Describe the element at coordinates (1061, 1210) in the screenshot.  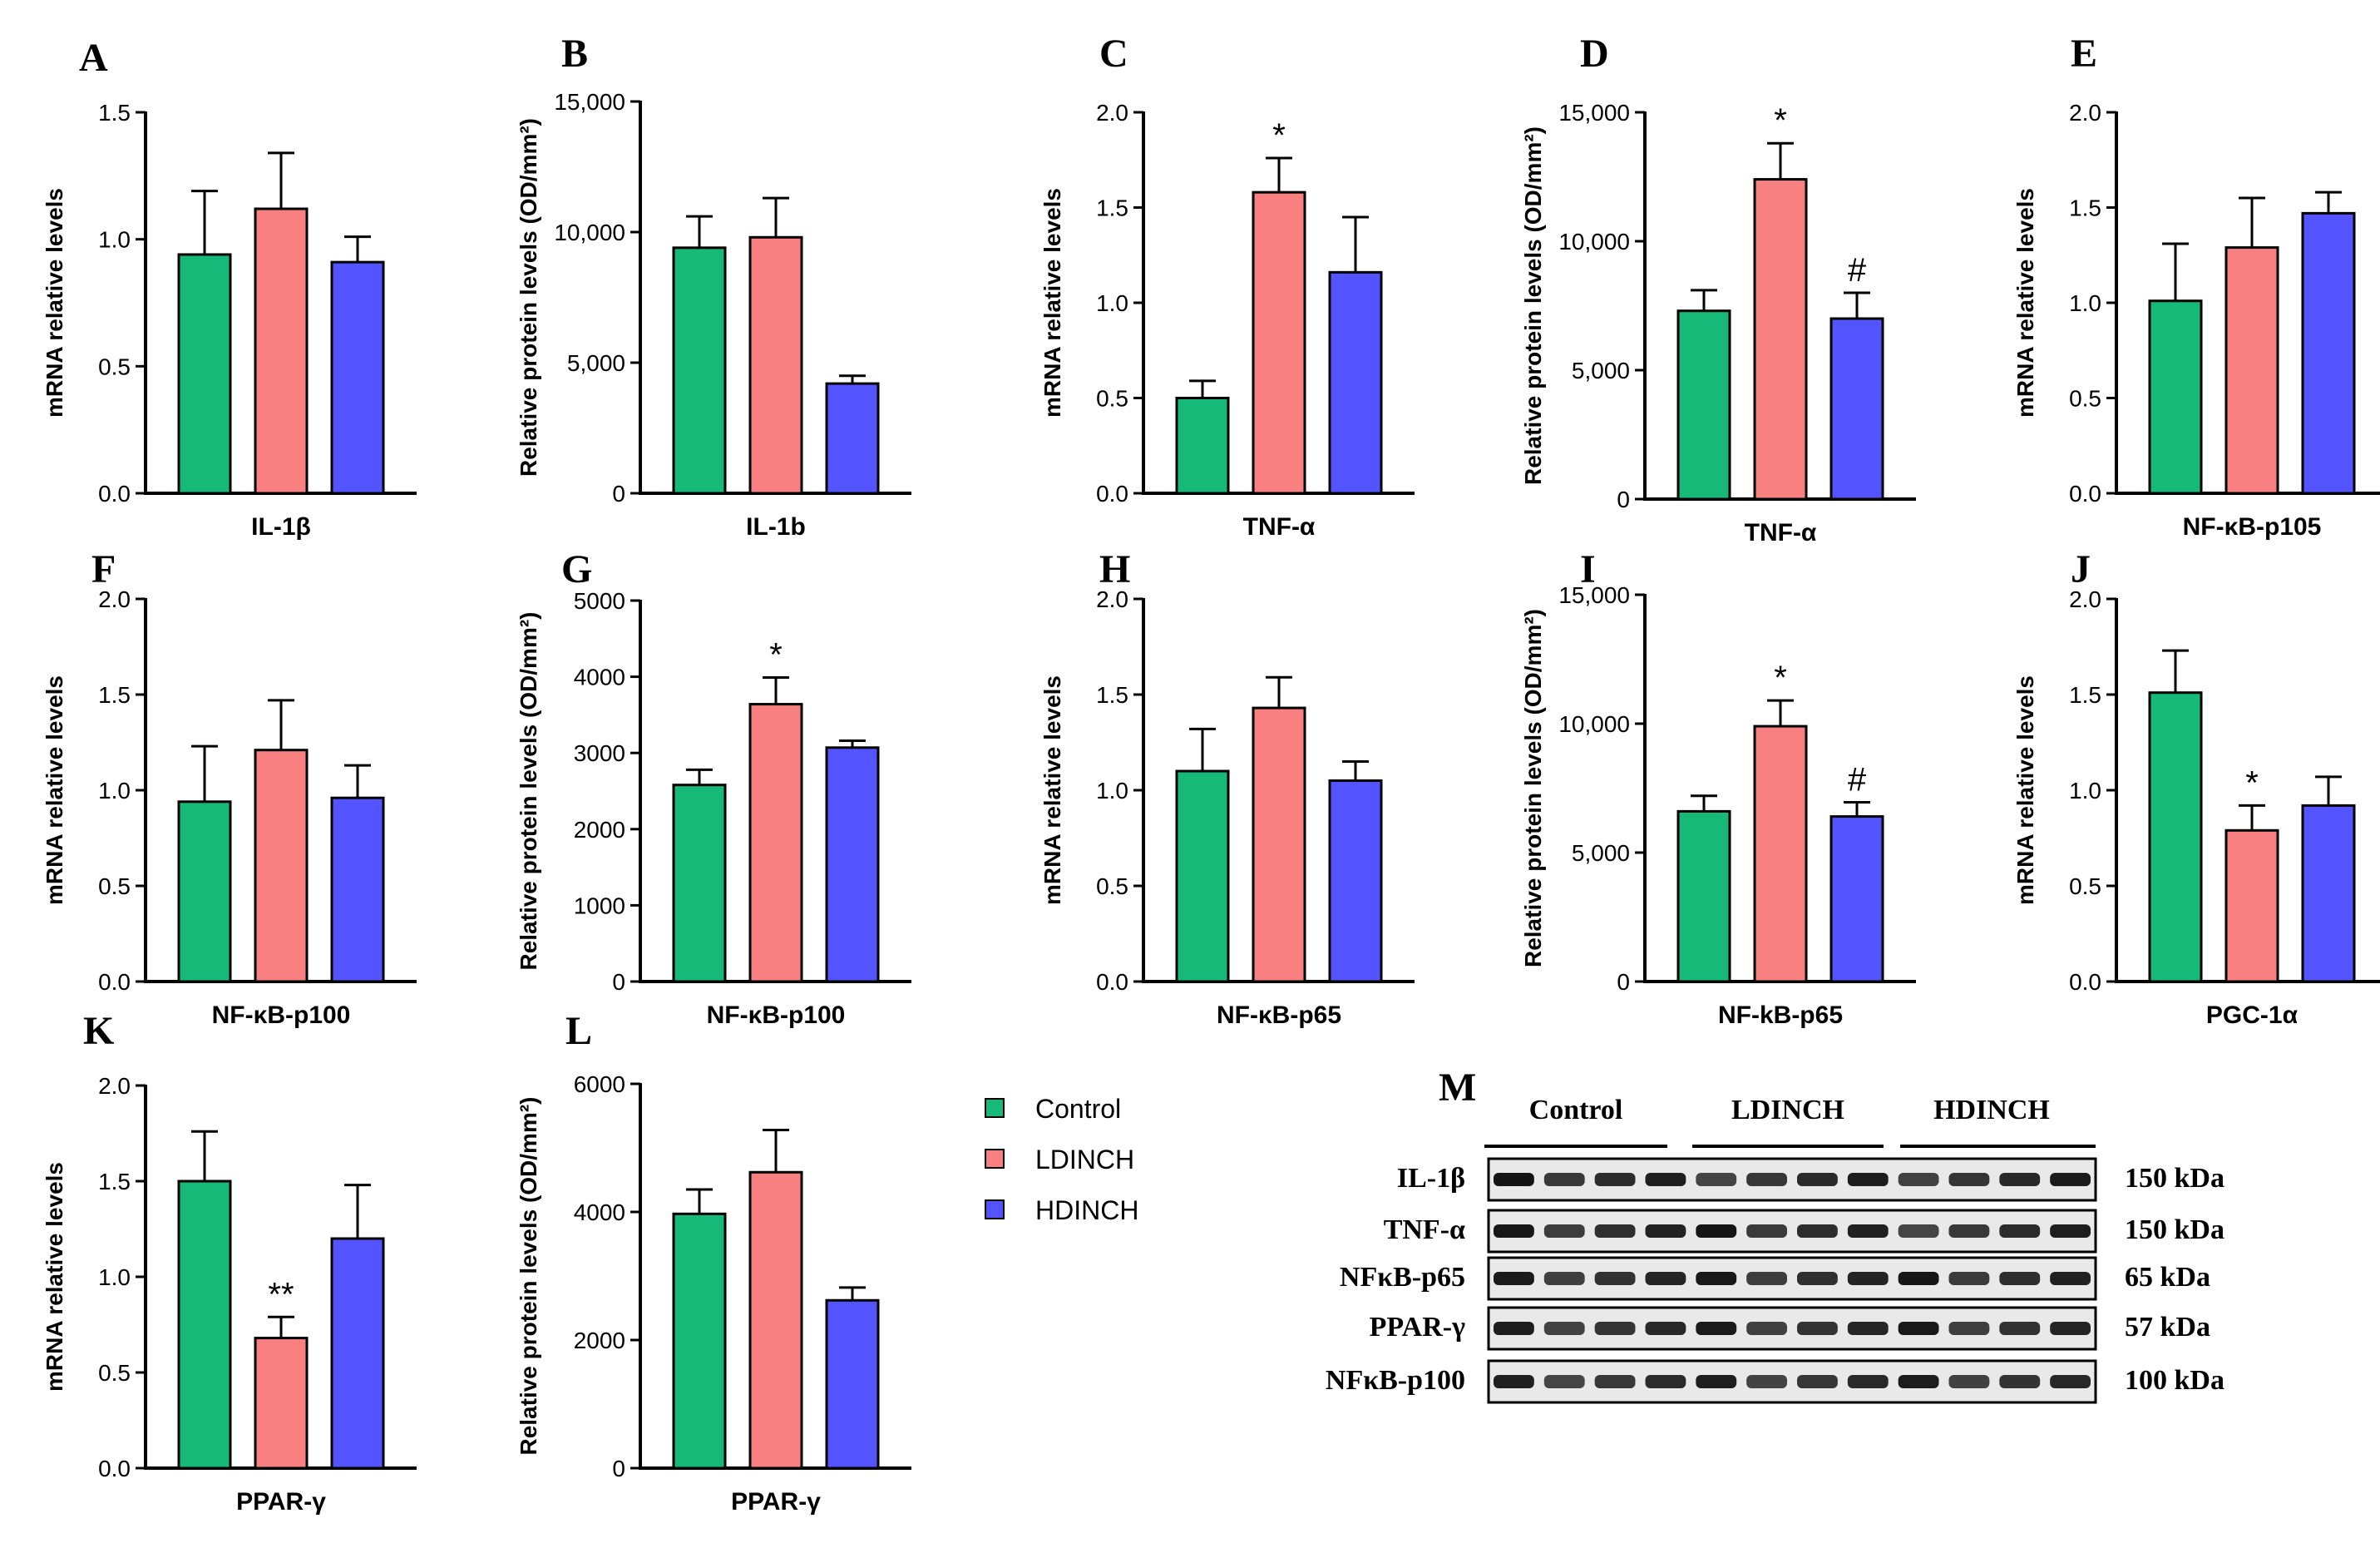
I see `legend-item-hdinch: HDINCH` at that location.